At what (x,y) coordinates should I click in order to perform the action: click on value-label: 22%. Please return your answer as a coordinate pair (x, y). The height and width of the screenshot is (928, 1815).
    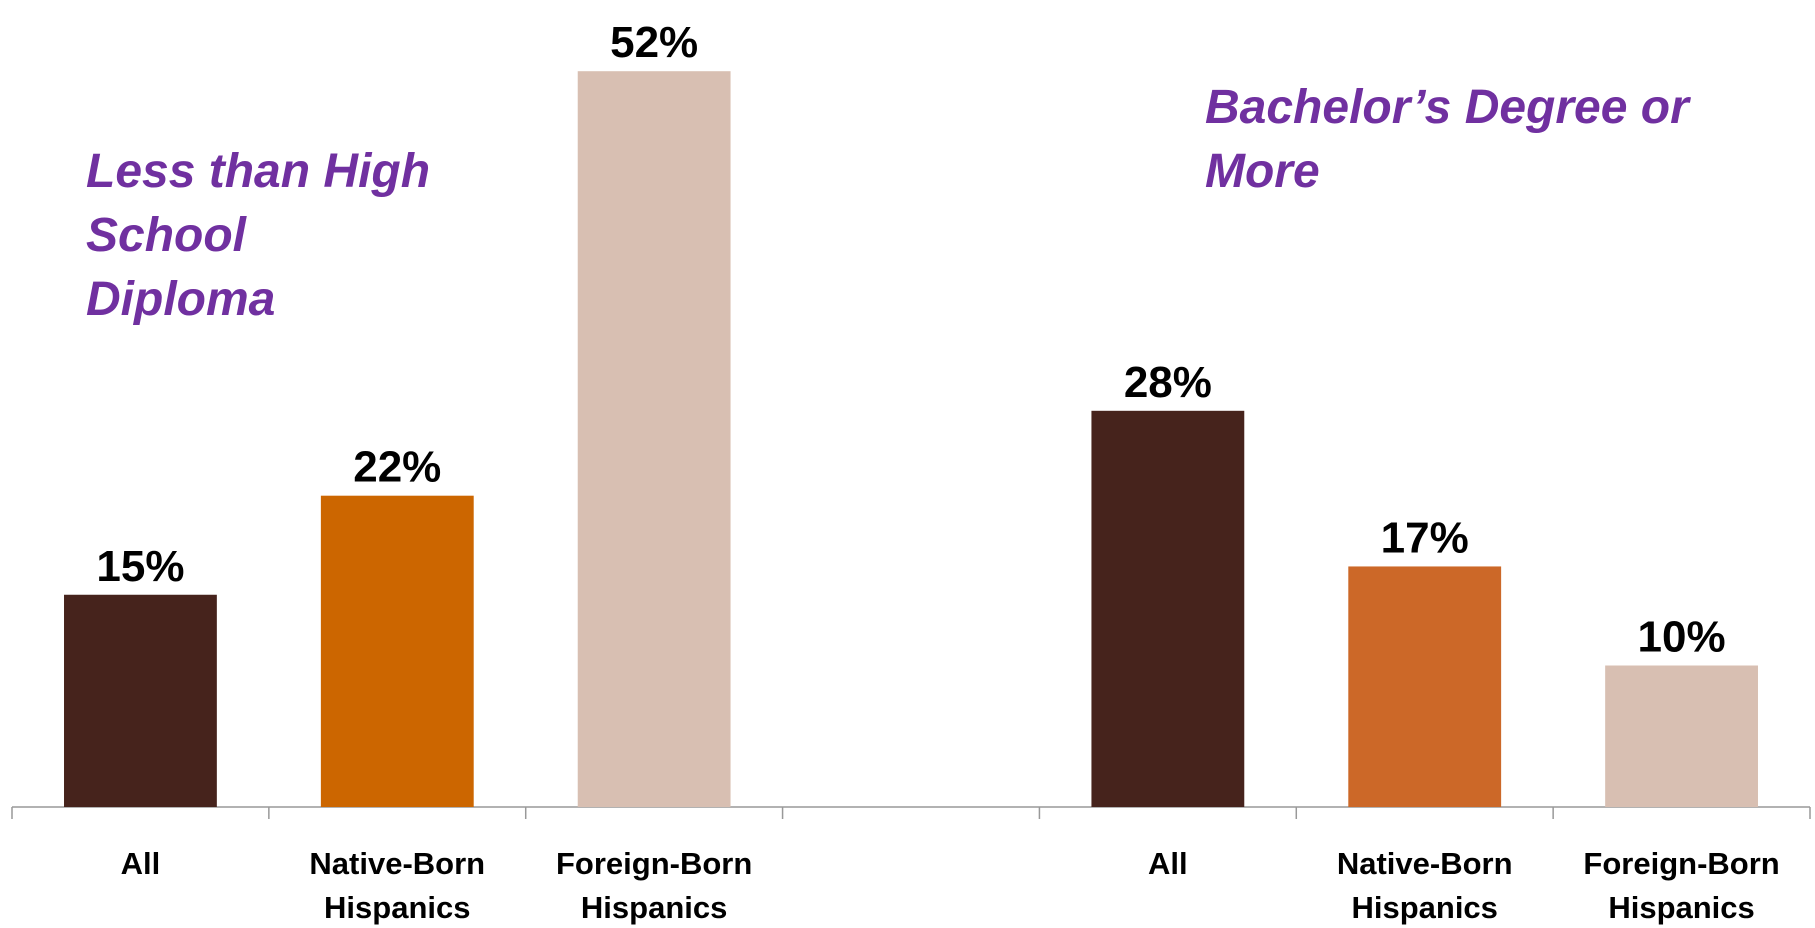
    Looking at the image, I should click on (397, 467).